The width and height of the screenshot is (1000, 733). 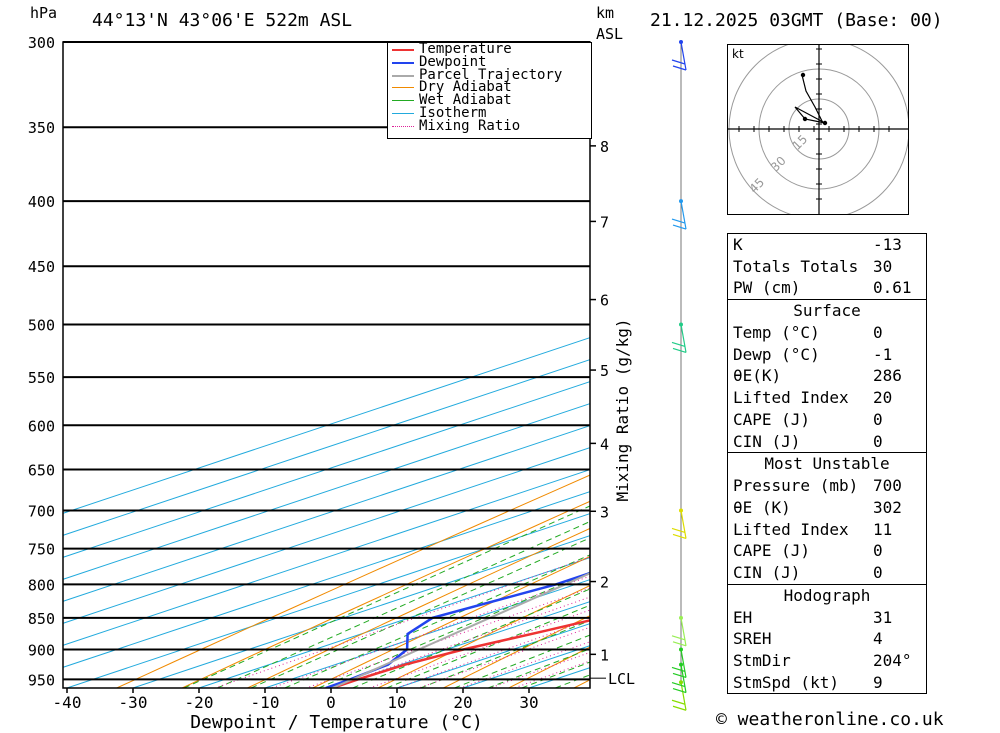 I want to click on index-key: θE(K), so click(x=757, y=376).